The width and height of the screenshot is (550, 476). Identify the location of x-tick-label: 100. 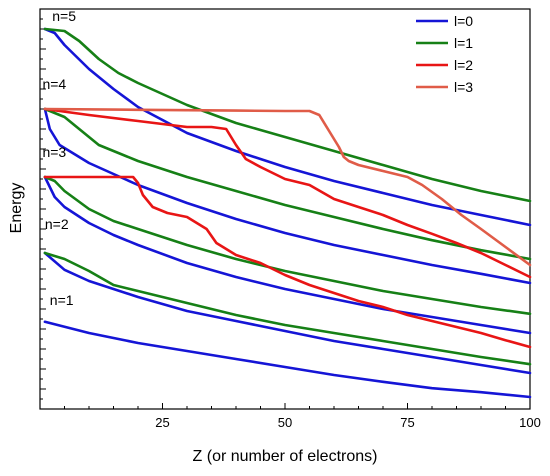
(530, 422).